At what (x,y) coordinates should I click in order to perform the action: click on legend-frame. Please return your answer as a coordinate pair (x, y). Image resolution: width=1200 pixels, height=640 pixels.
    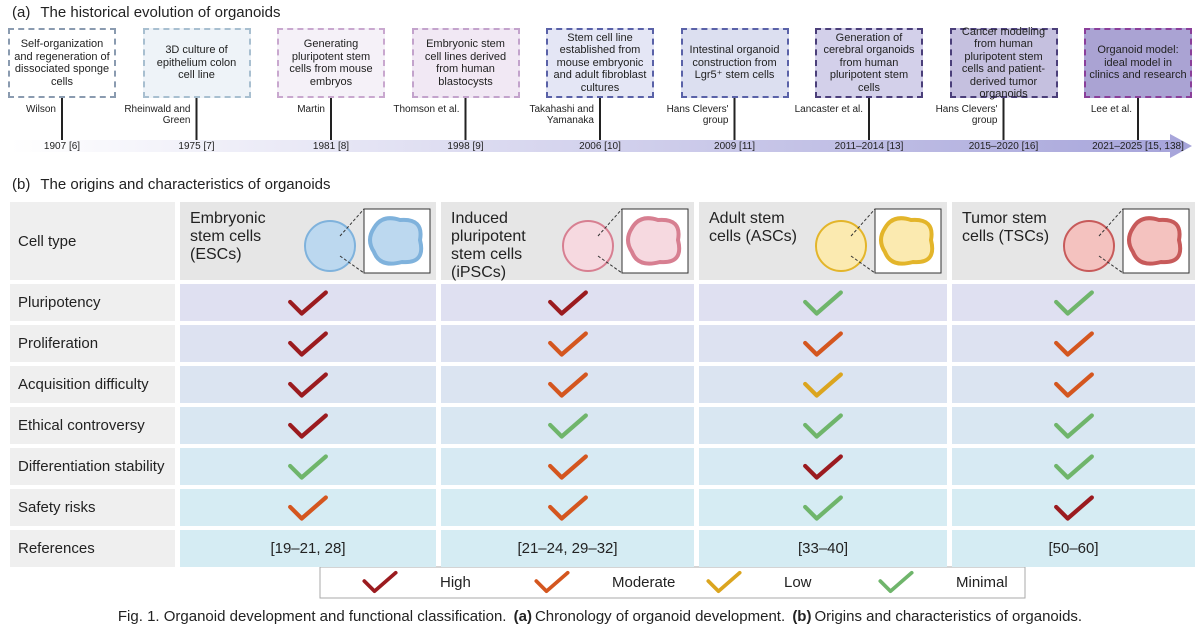
    Looking at the image, I should click on (672, 582).